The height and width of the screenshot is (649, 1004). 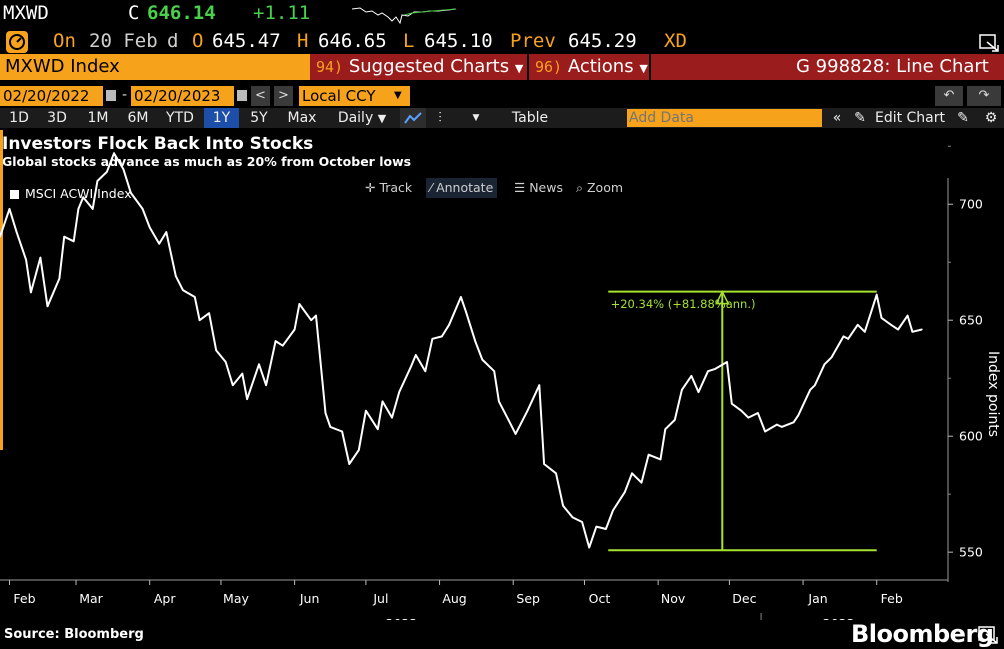 I want to click on chart-title: Investors Flock Back Into Stocks, so click(x=158, y=144).